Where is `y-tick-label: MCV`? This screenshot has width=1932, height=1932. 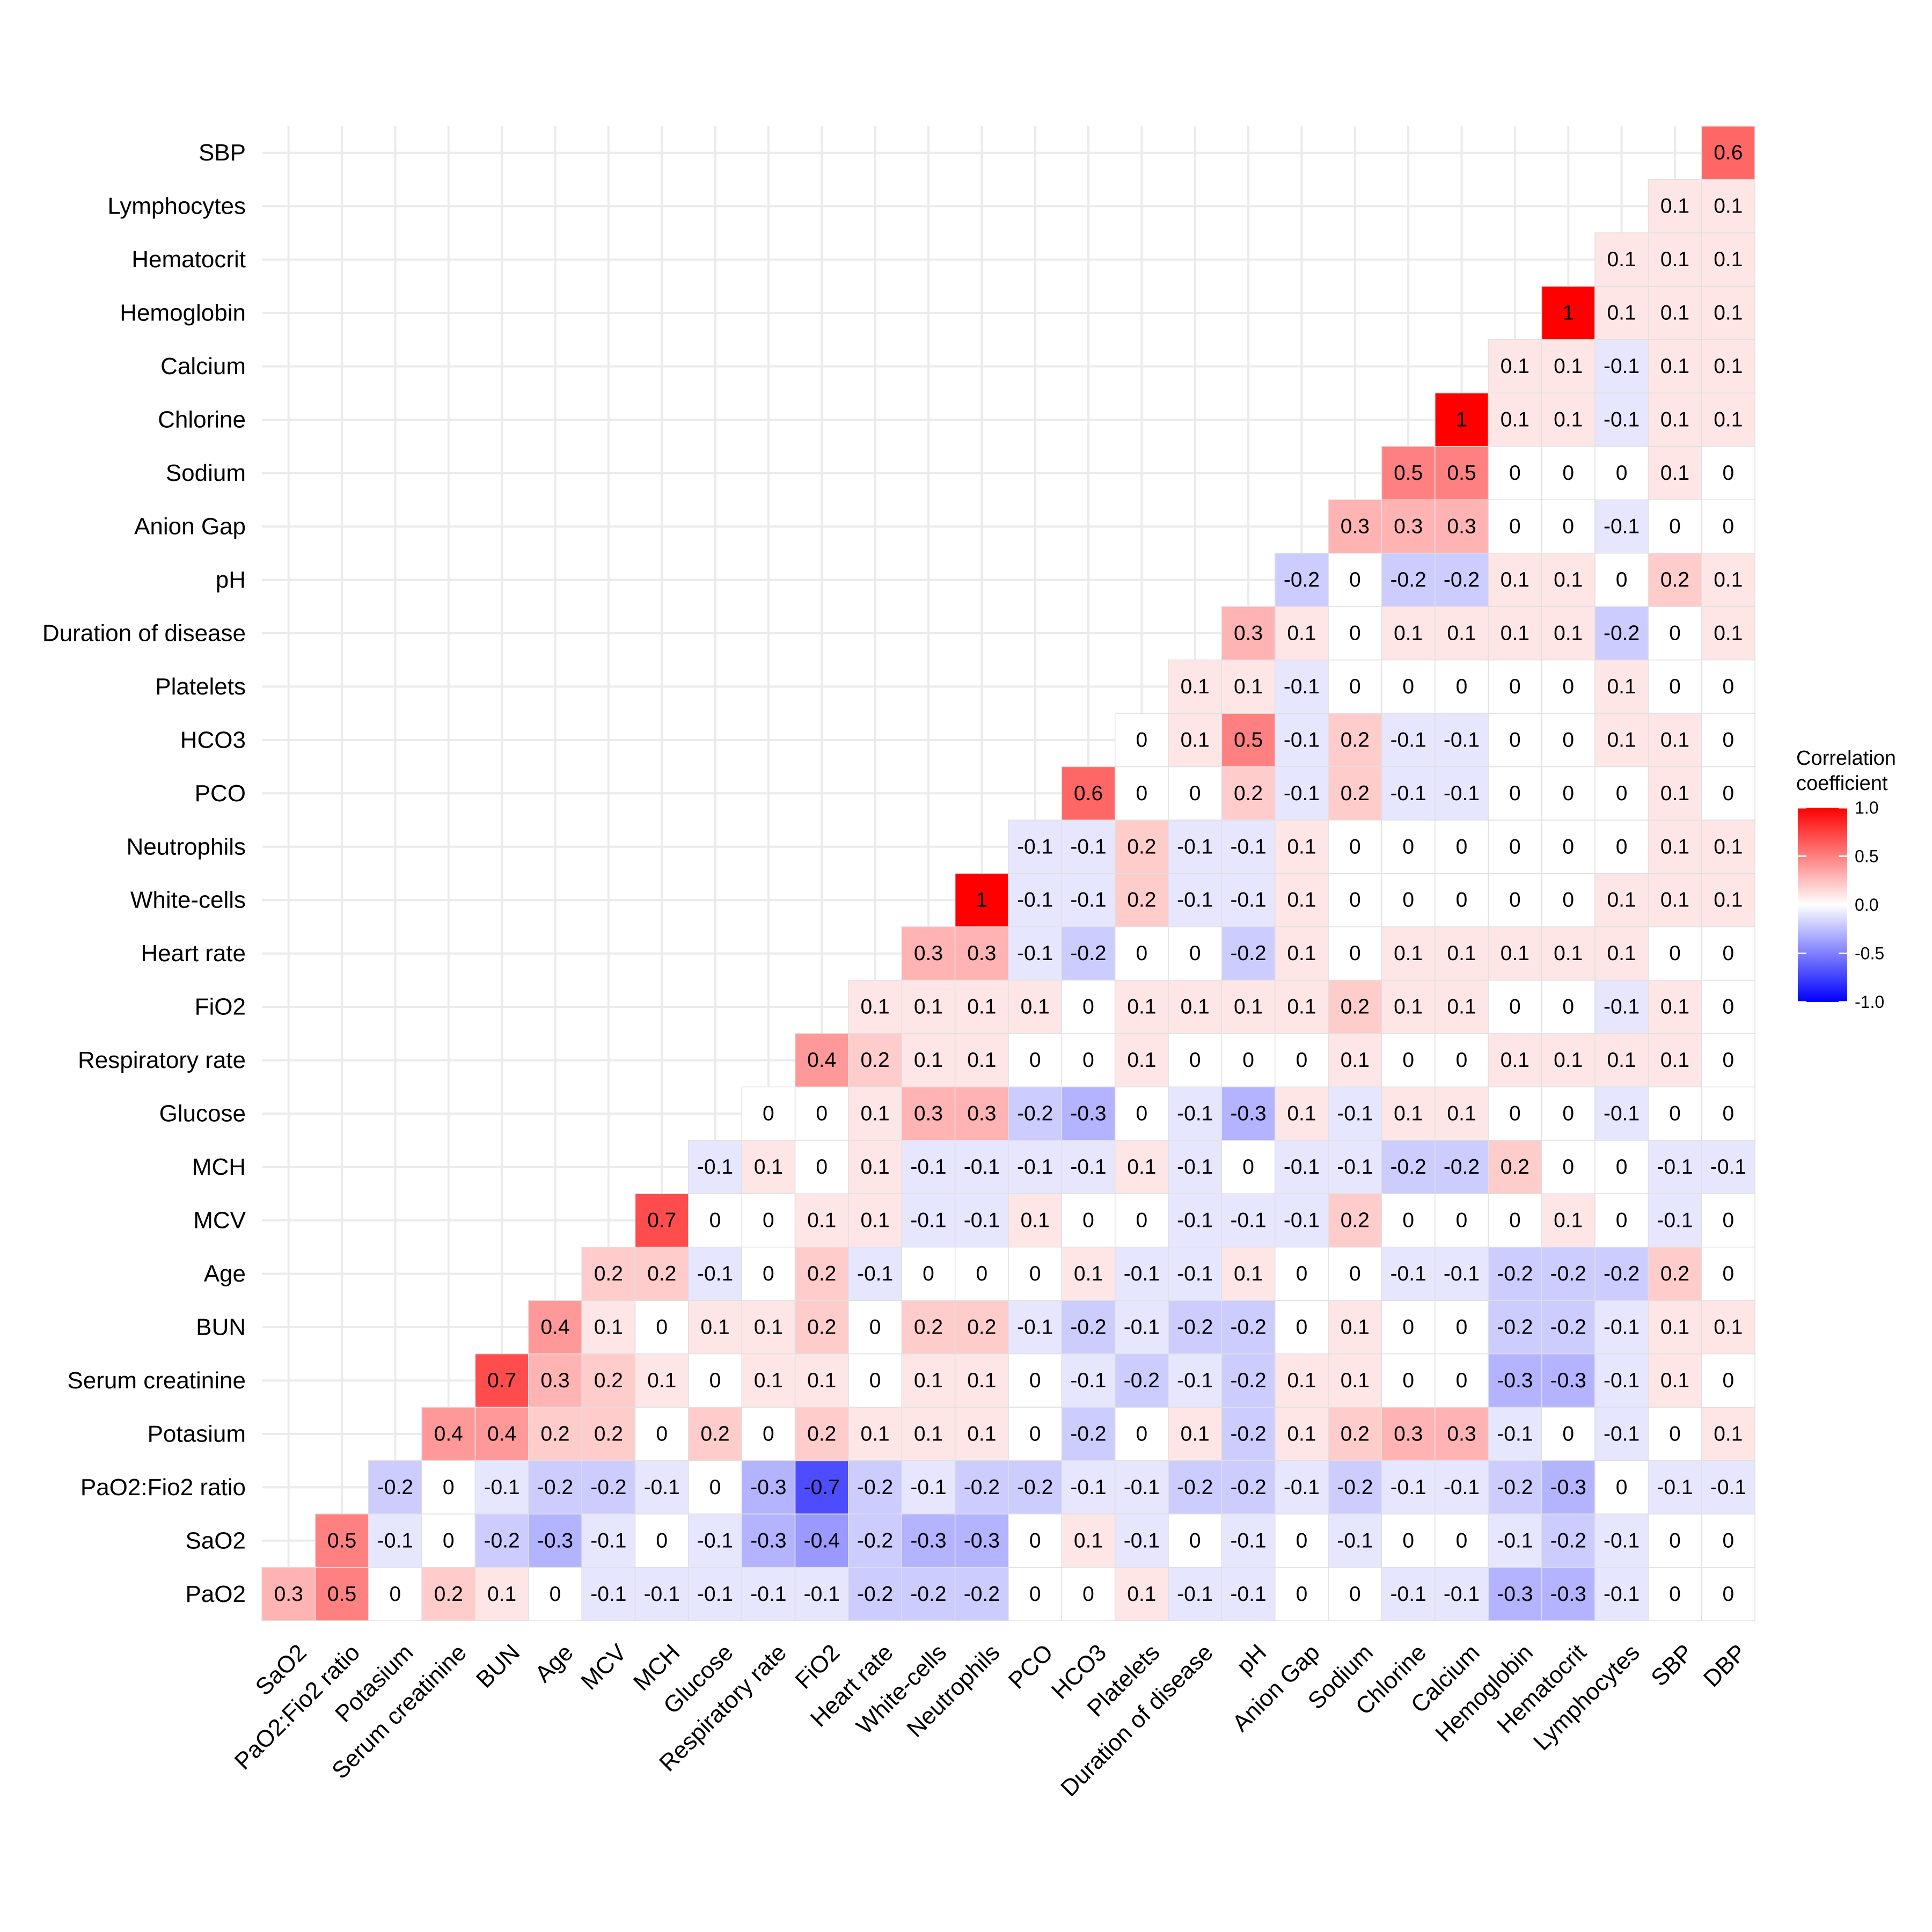
y-tick-label: MCV is located at coordinates (219, 1221).